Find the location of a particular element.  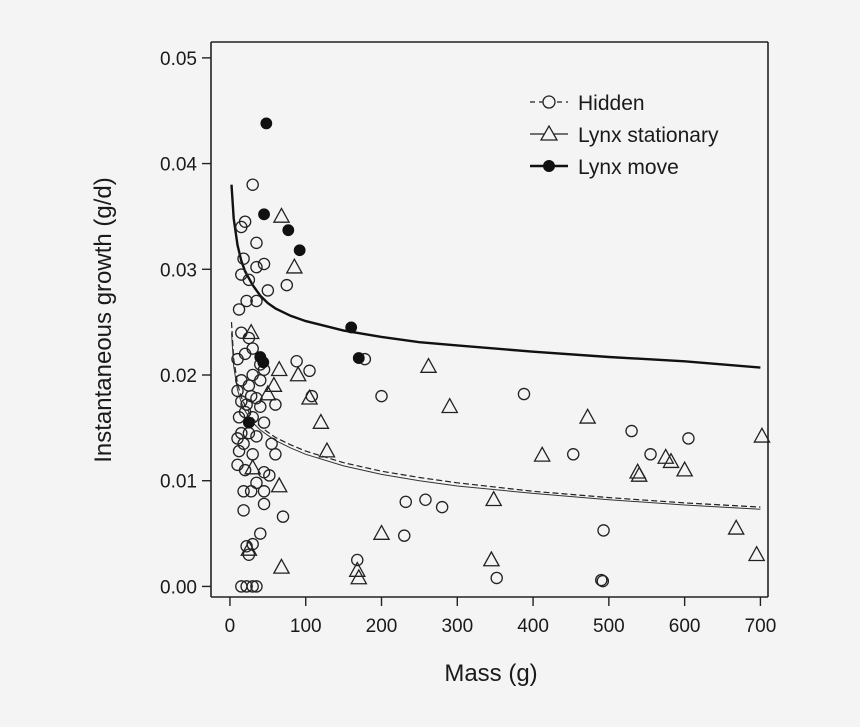

x-tick-label: 600 is located at coordinates (685, 626).